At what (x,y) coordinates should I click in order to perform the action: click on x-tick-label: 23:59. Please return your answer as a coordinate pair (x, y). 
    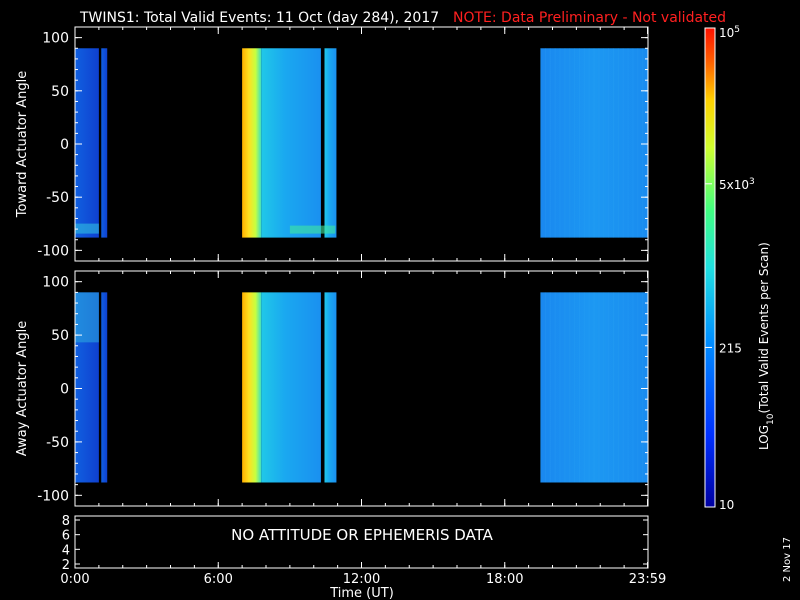
    Looking at the image, I should click on (647, 579).